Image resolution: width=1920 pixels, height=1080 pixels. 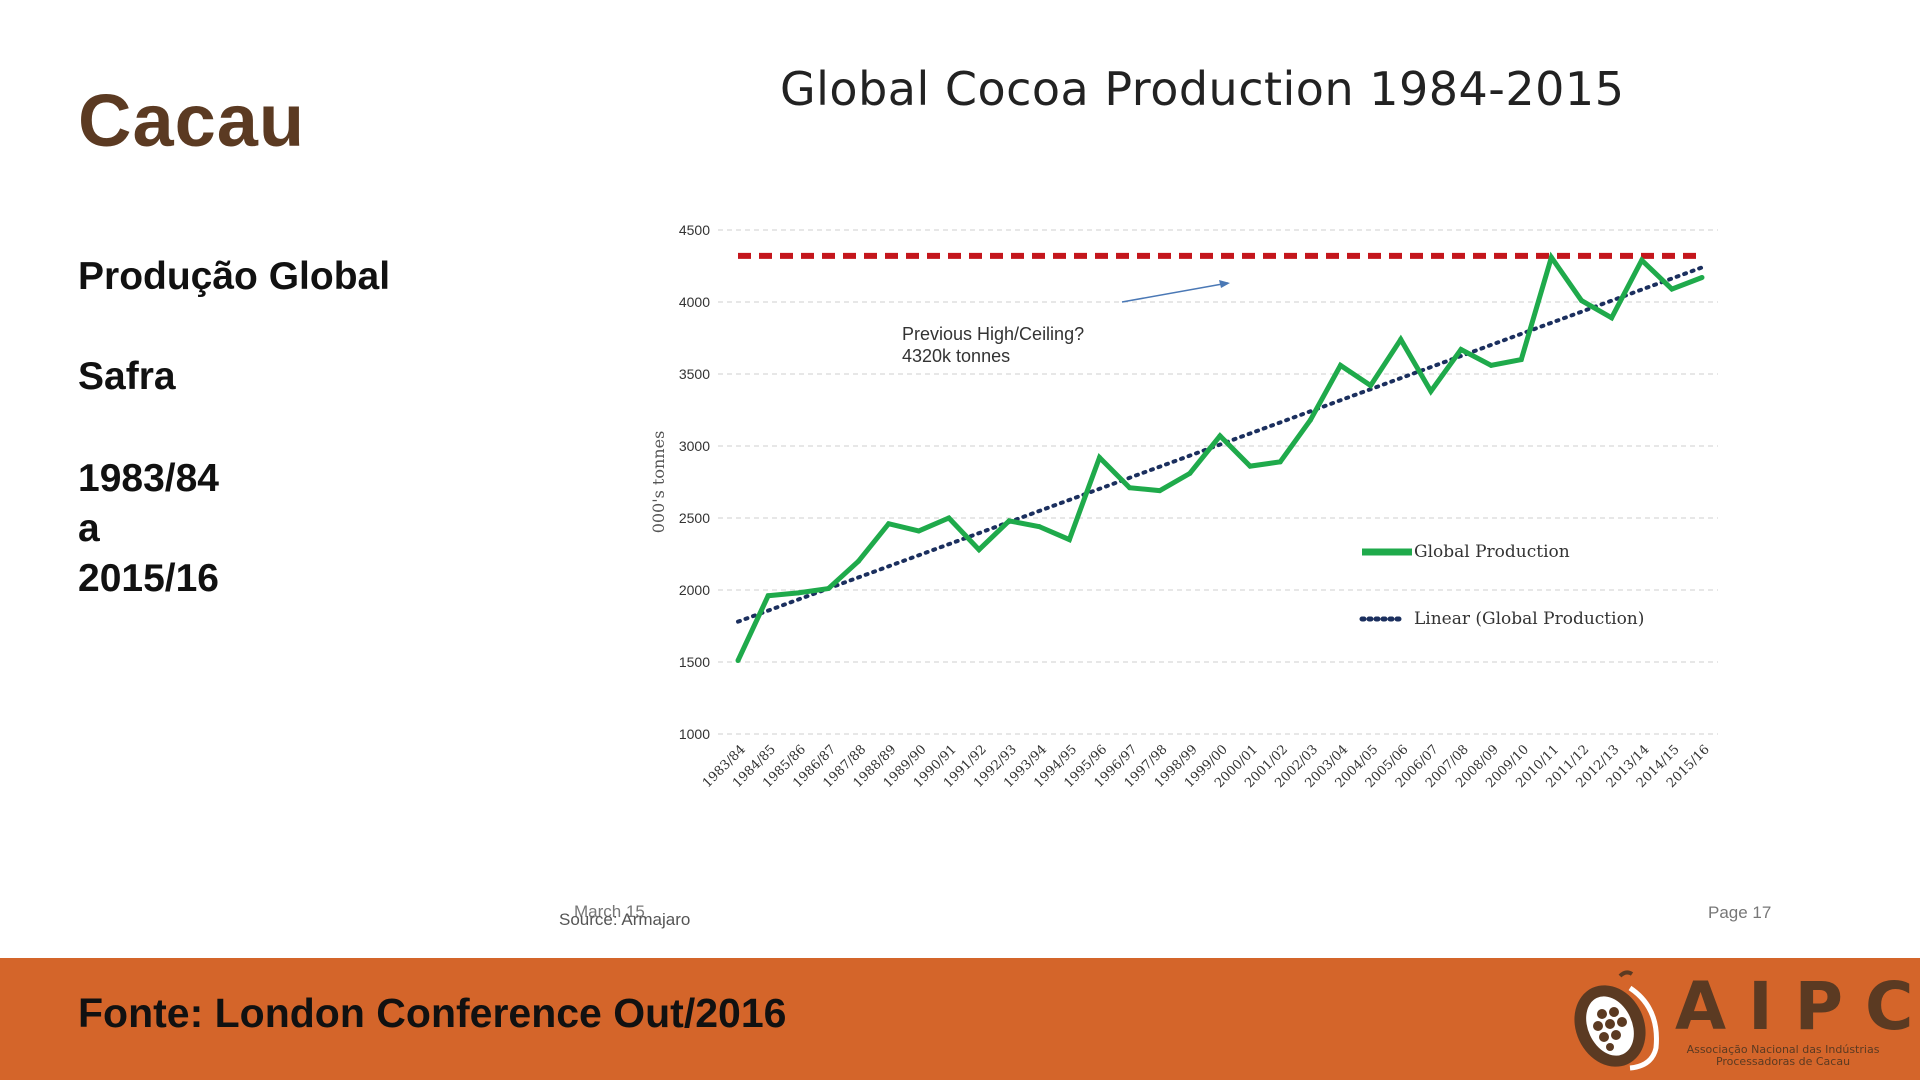 I want to click on annotation-line2: 4320k tonnes, so click(x=956, y=356).